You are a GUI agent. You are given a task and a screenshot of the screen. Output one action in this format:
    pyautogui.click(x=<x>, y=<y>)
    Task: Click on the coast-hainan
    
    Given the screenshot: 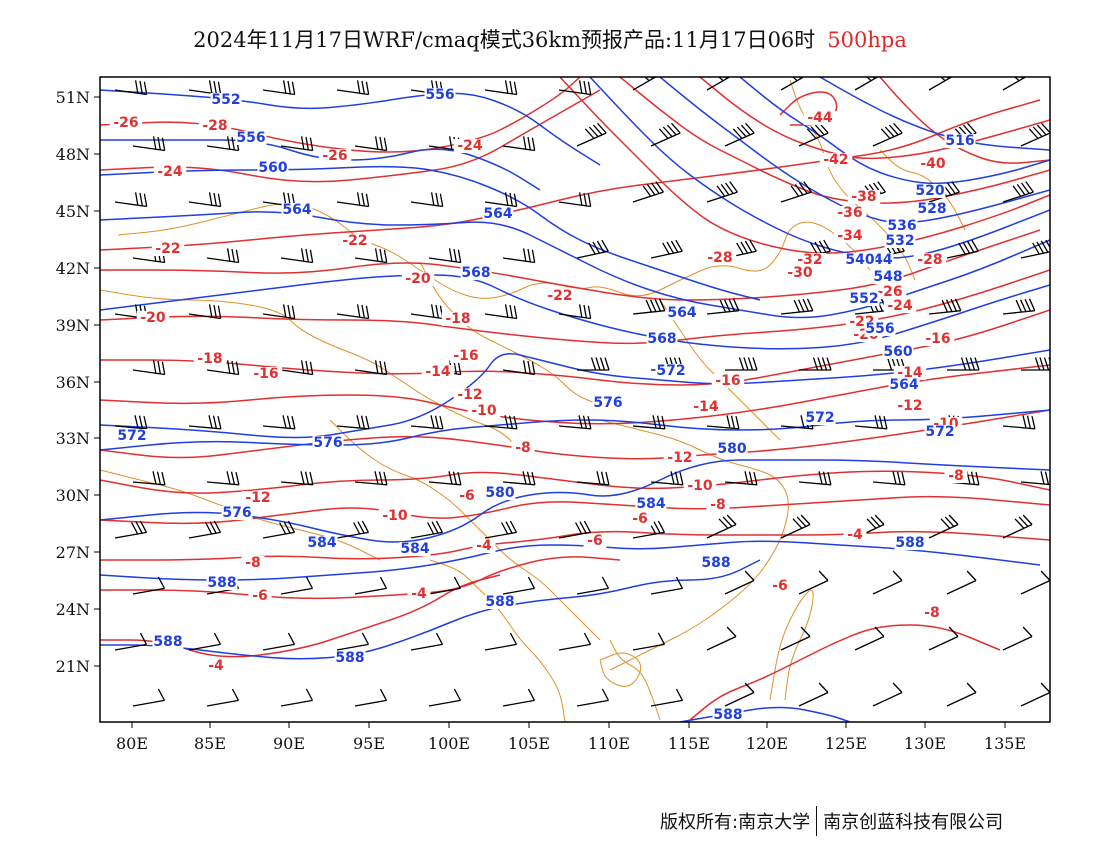 What is the action you would take?
    pyautogui.click(x=620, y=669)
    